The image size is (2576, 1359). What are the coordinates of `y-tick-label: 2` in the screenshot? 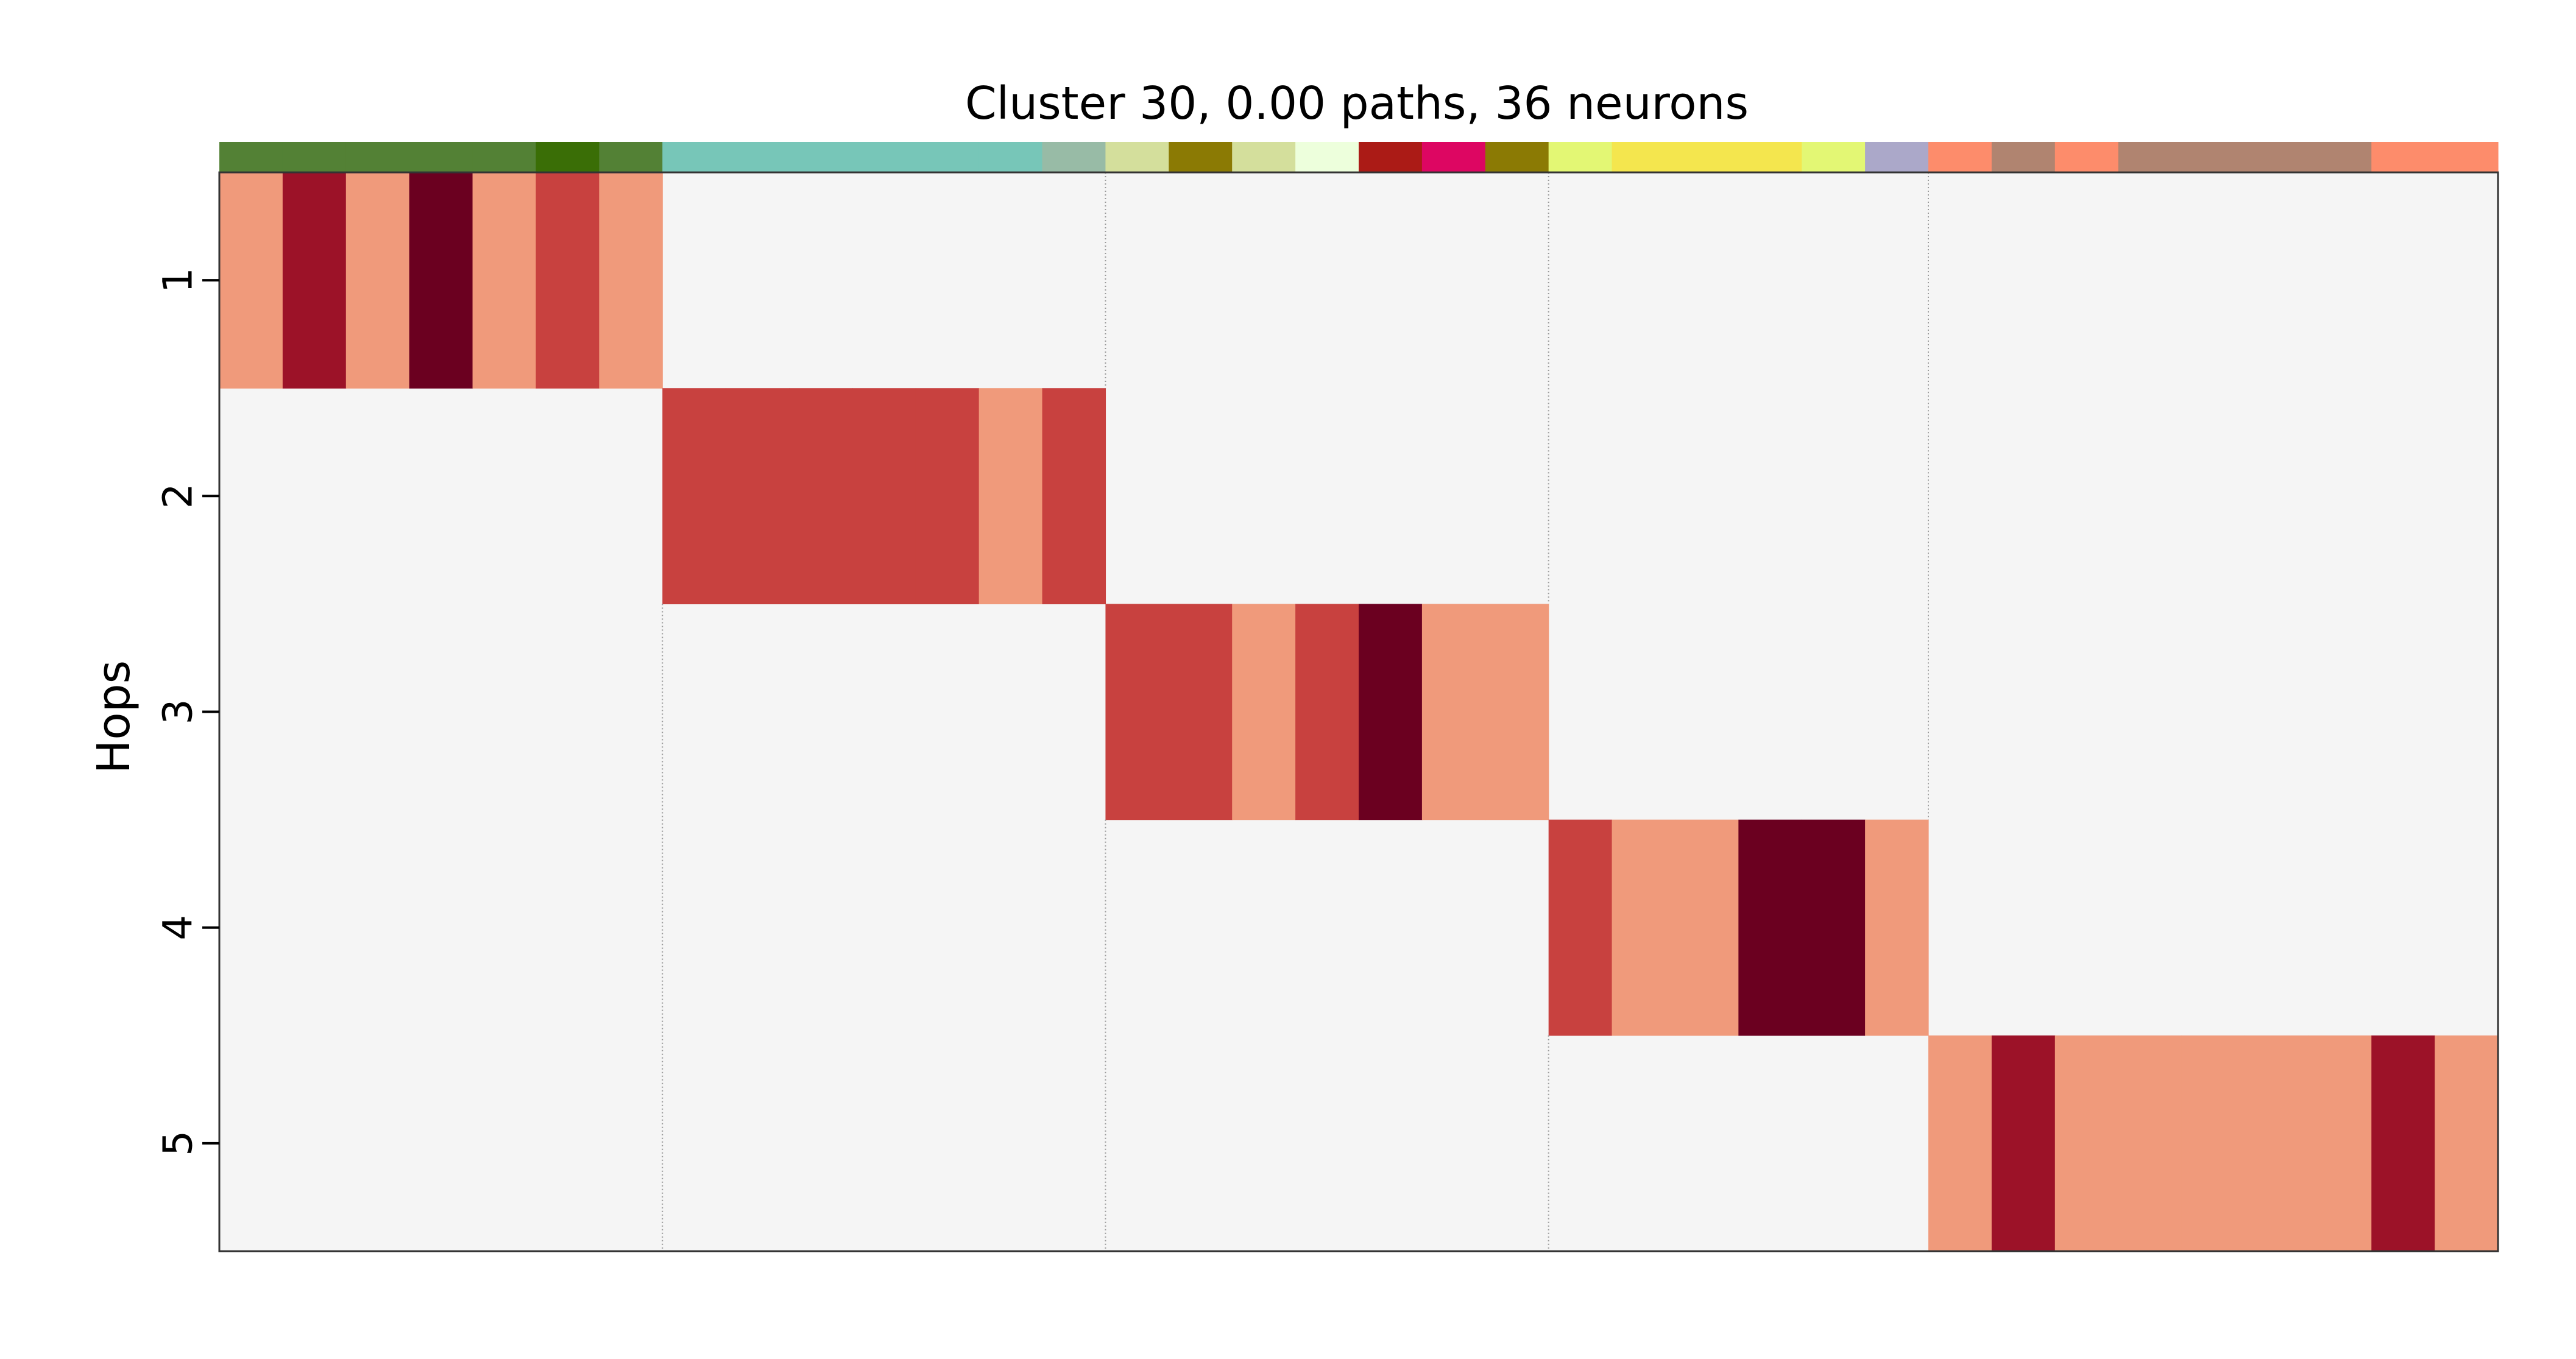 It's located at (178, 496).